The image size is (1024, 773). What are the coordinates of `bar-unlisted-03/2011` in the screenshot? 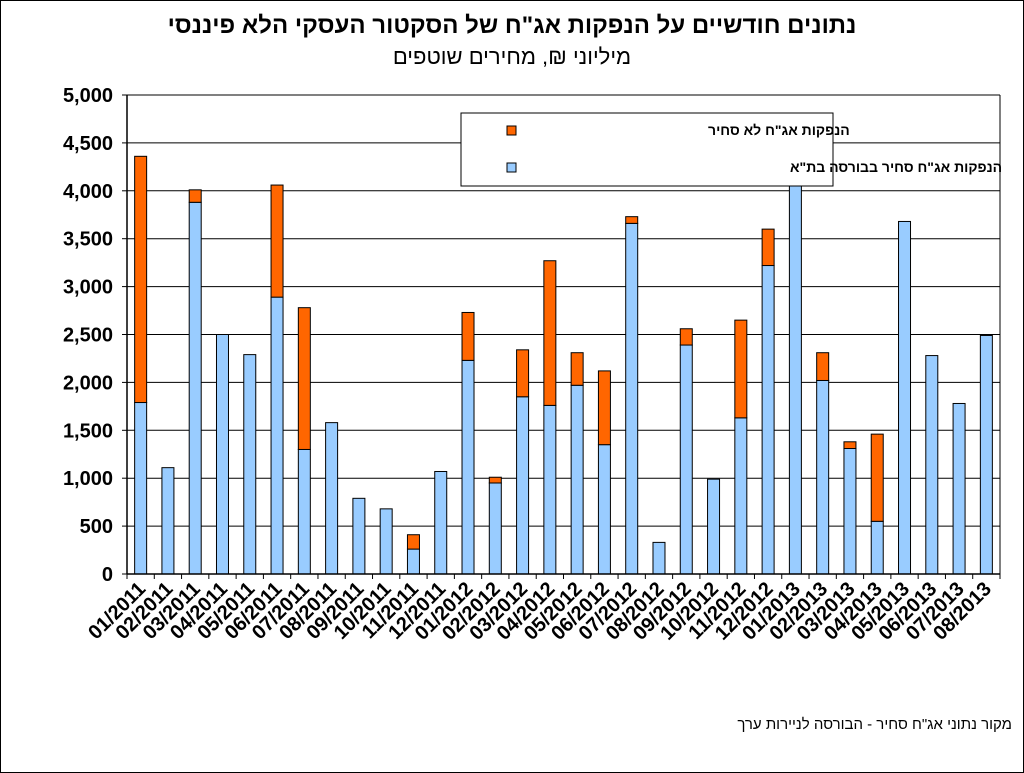 It's located at (195, 196).